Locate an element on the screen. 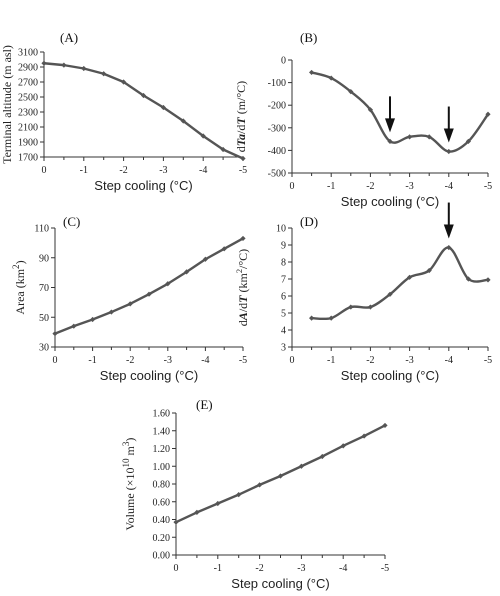 This screenshot has height=596, width=500. y-tick-label: 2900 is located at coordinates (28, 68).